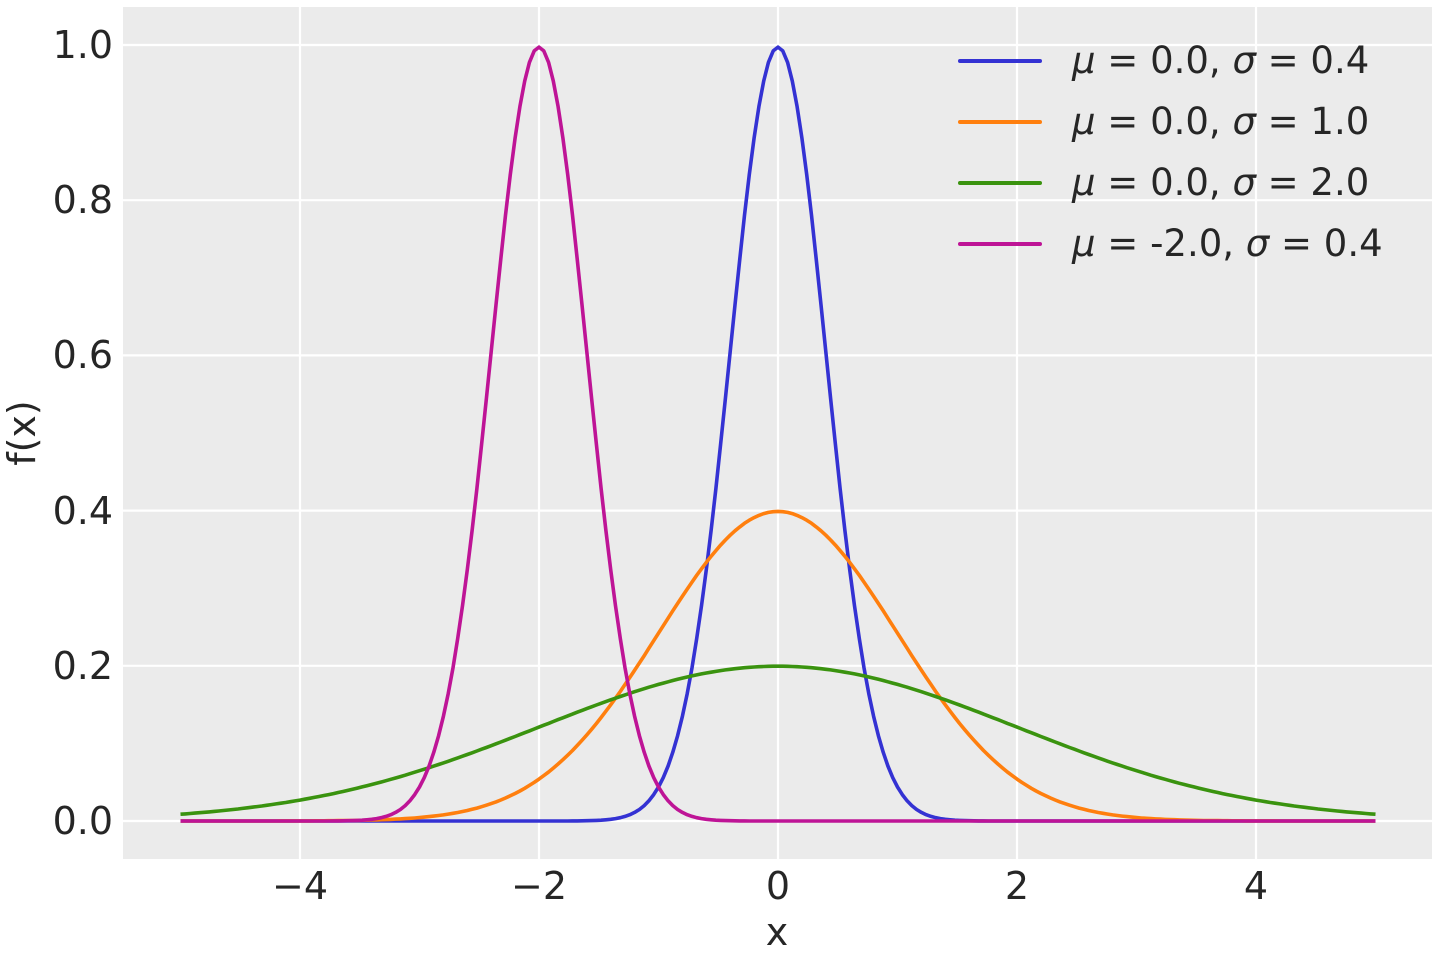 This screenshot has width=1440, height=960. What do you see at coordinates (1221, 182) in the screenshot?
I see `legend-label: μ = 0.0, σ = 2.0` at bounding box center [1221, 182].